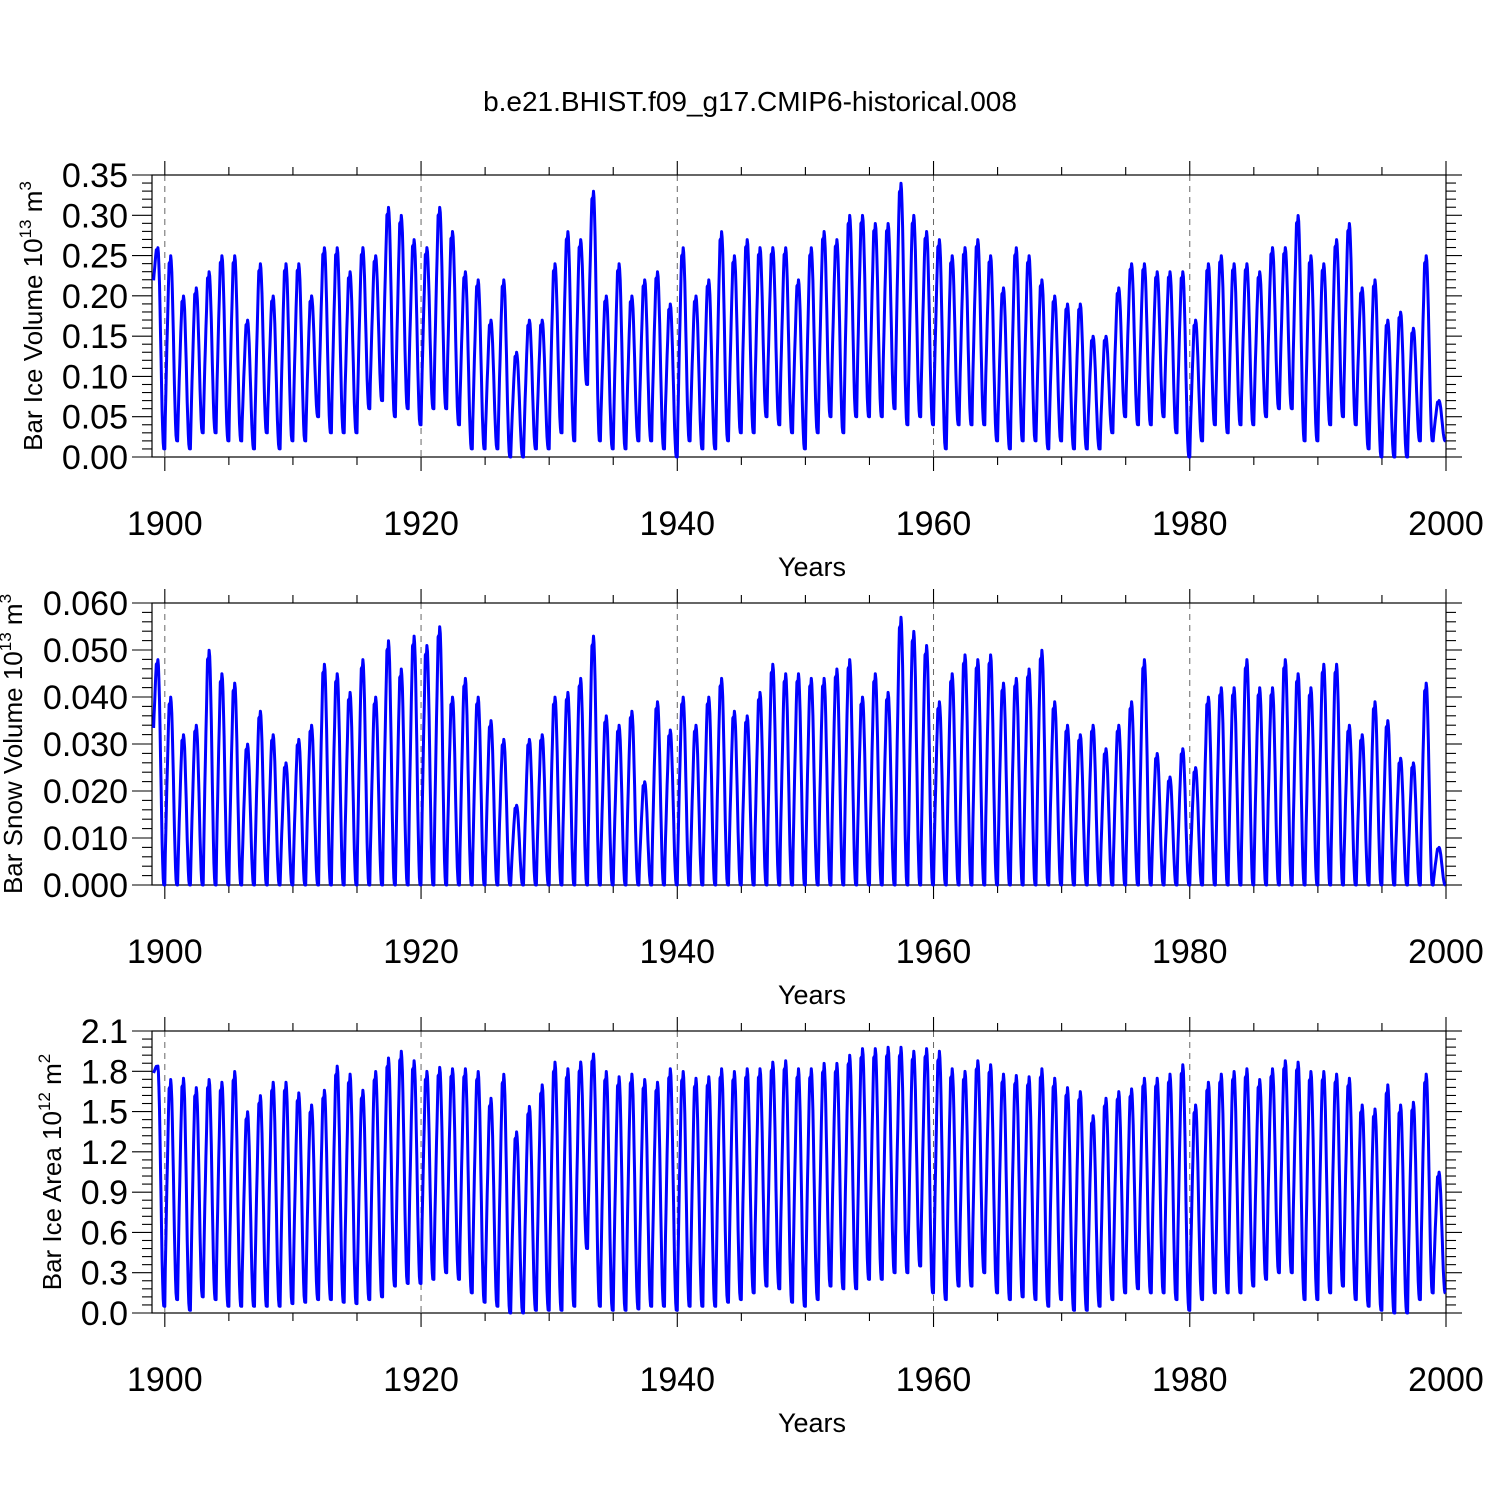 This screenshot has height=1500, width=1500. I want to click on snow-volume-x-tick-label: 1920, so click(421, 952).